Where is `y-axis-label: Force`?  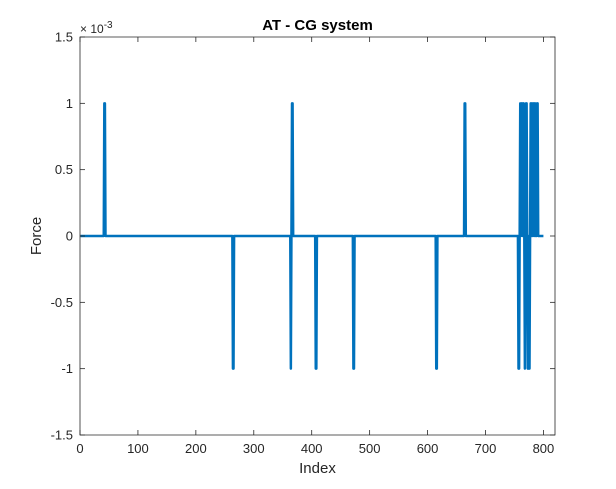 y-axis-label: Force is located at coordinates (36, 236).